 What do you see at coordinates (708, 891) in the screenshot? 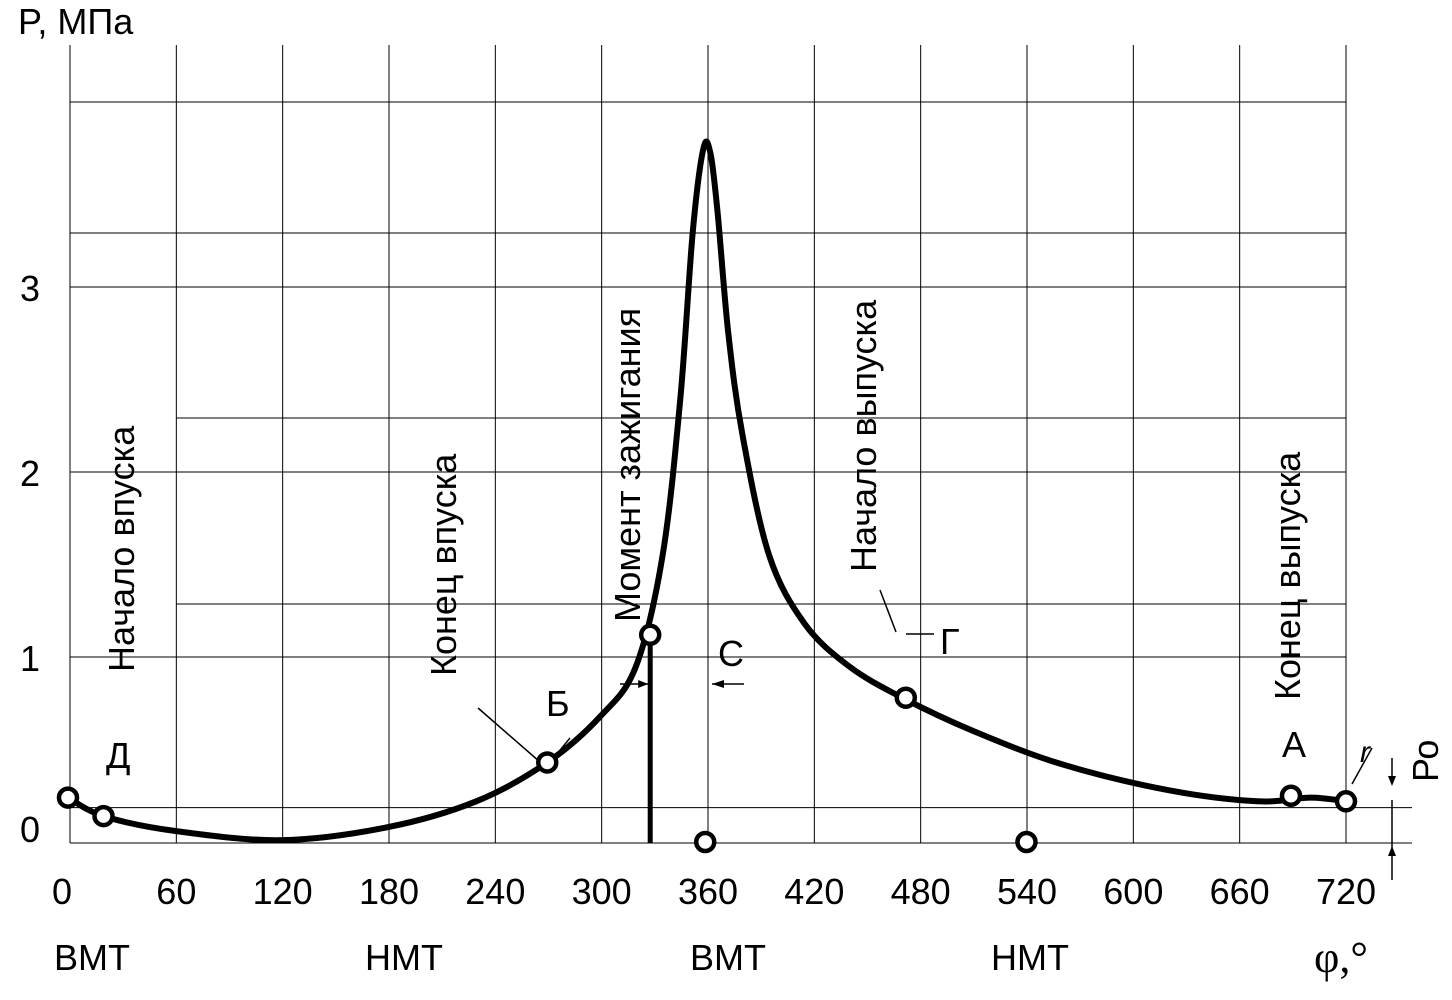
I see `x-tick-label: 360` at bounding box center [708, 891].